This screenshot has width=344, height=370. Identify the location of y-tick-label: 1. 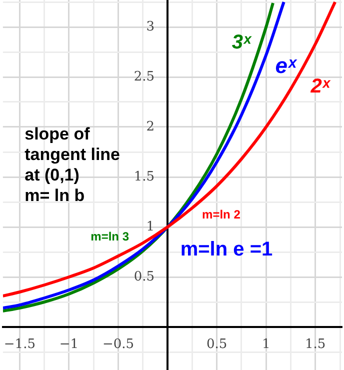
(150, 226).